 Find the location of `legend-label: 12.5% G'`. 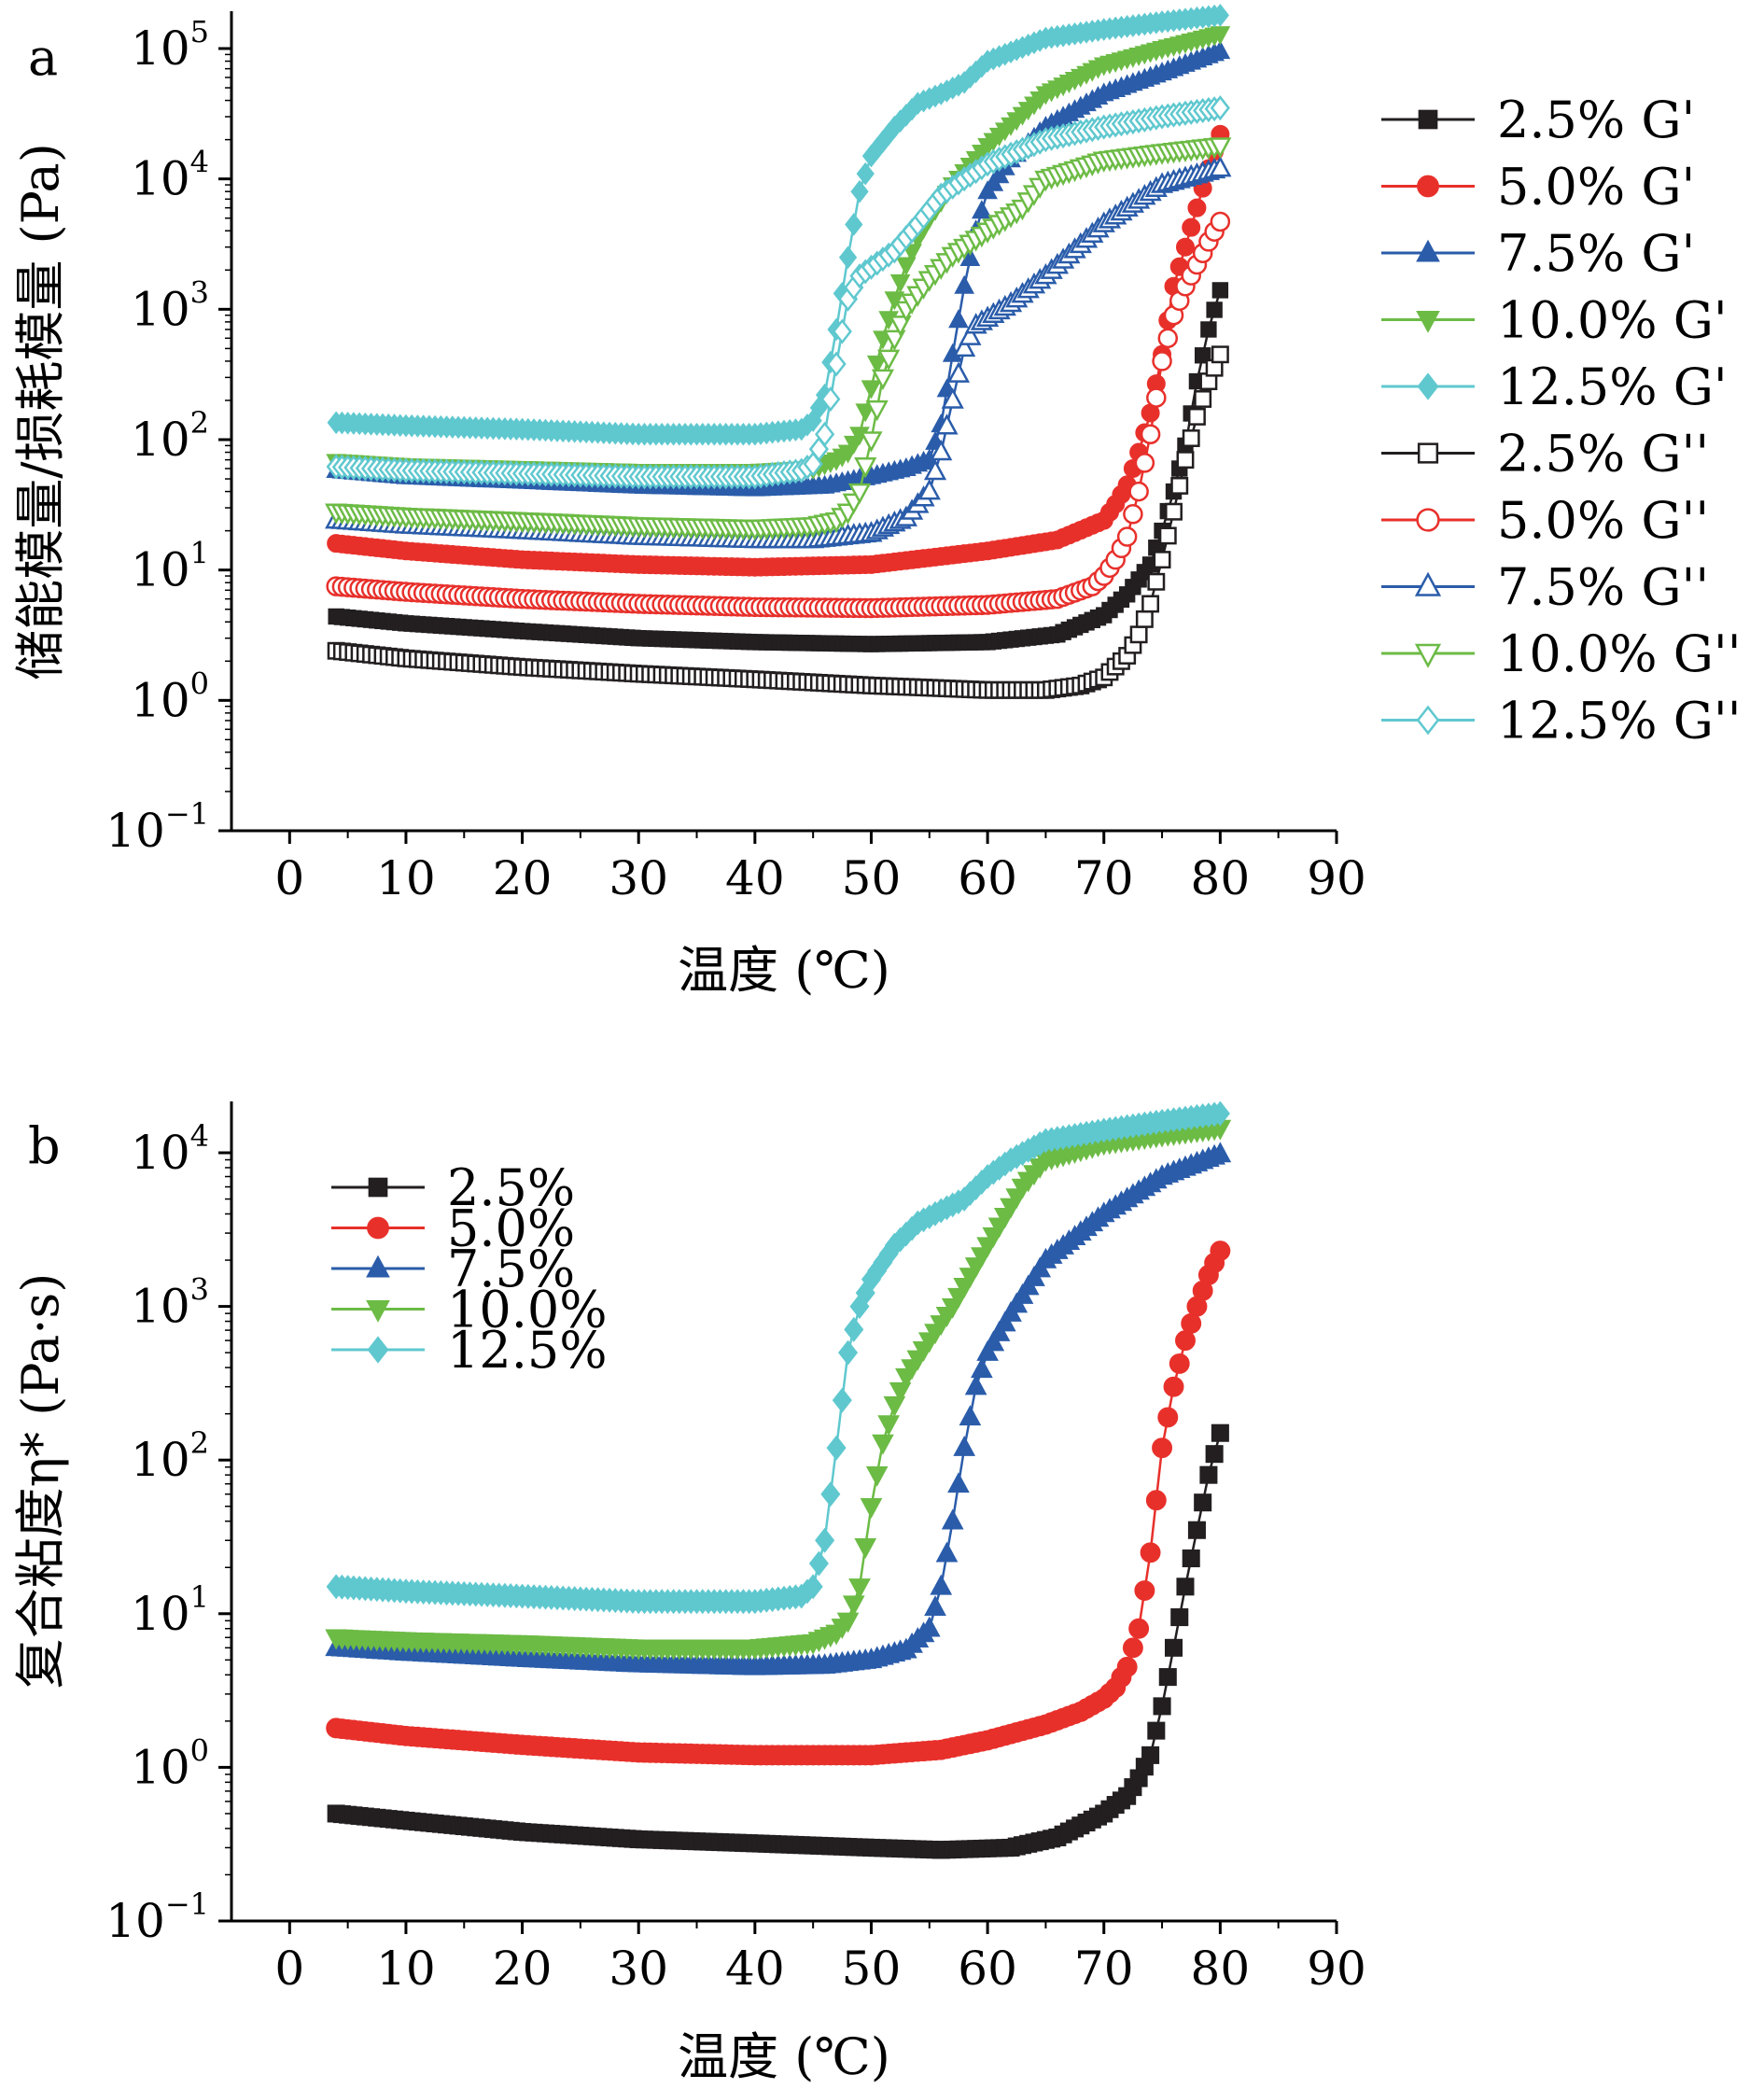

legend-label: 12.5% G' is located at coordinates (1612, 387).